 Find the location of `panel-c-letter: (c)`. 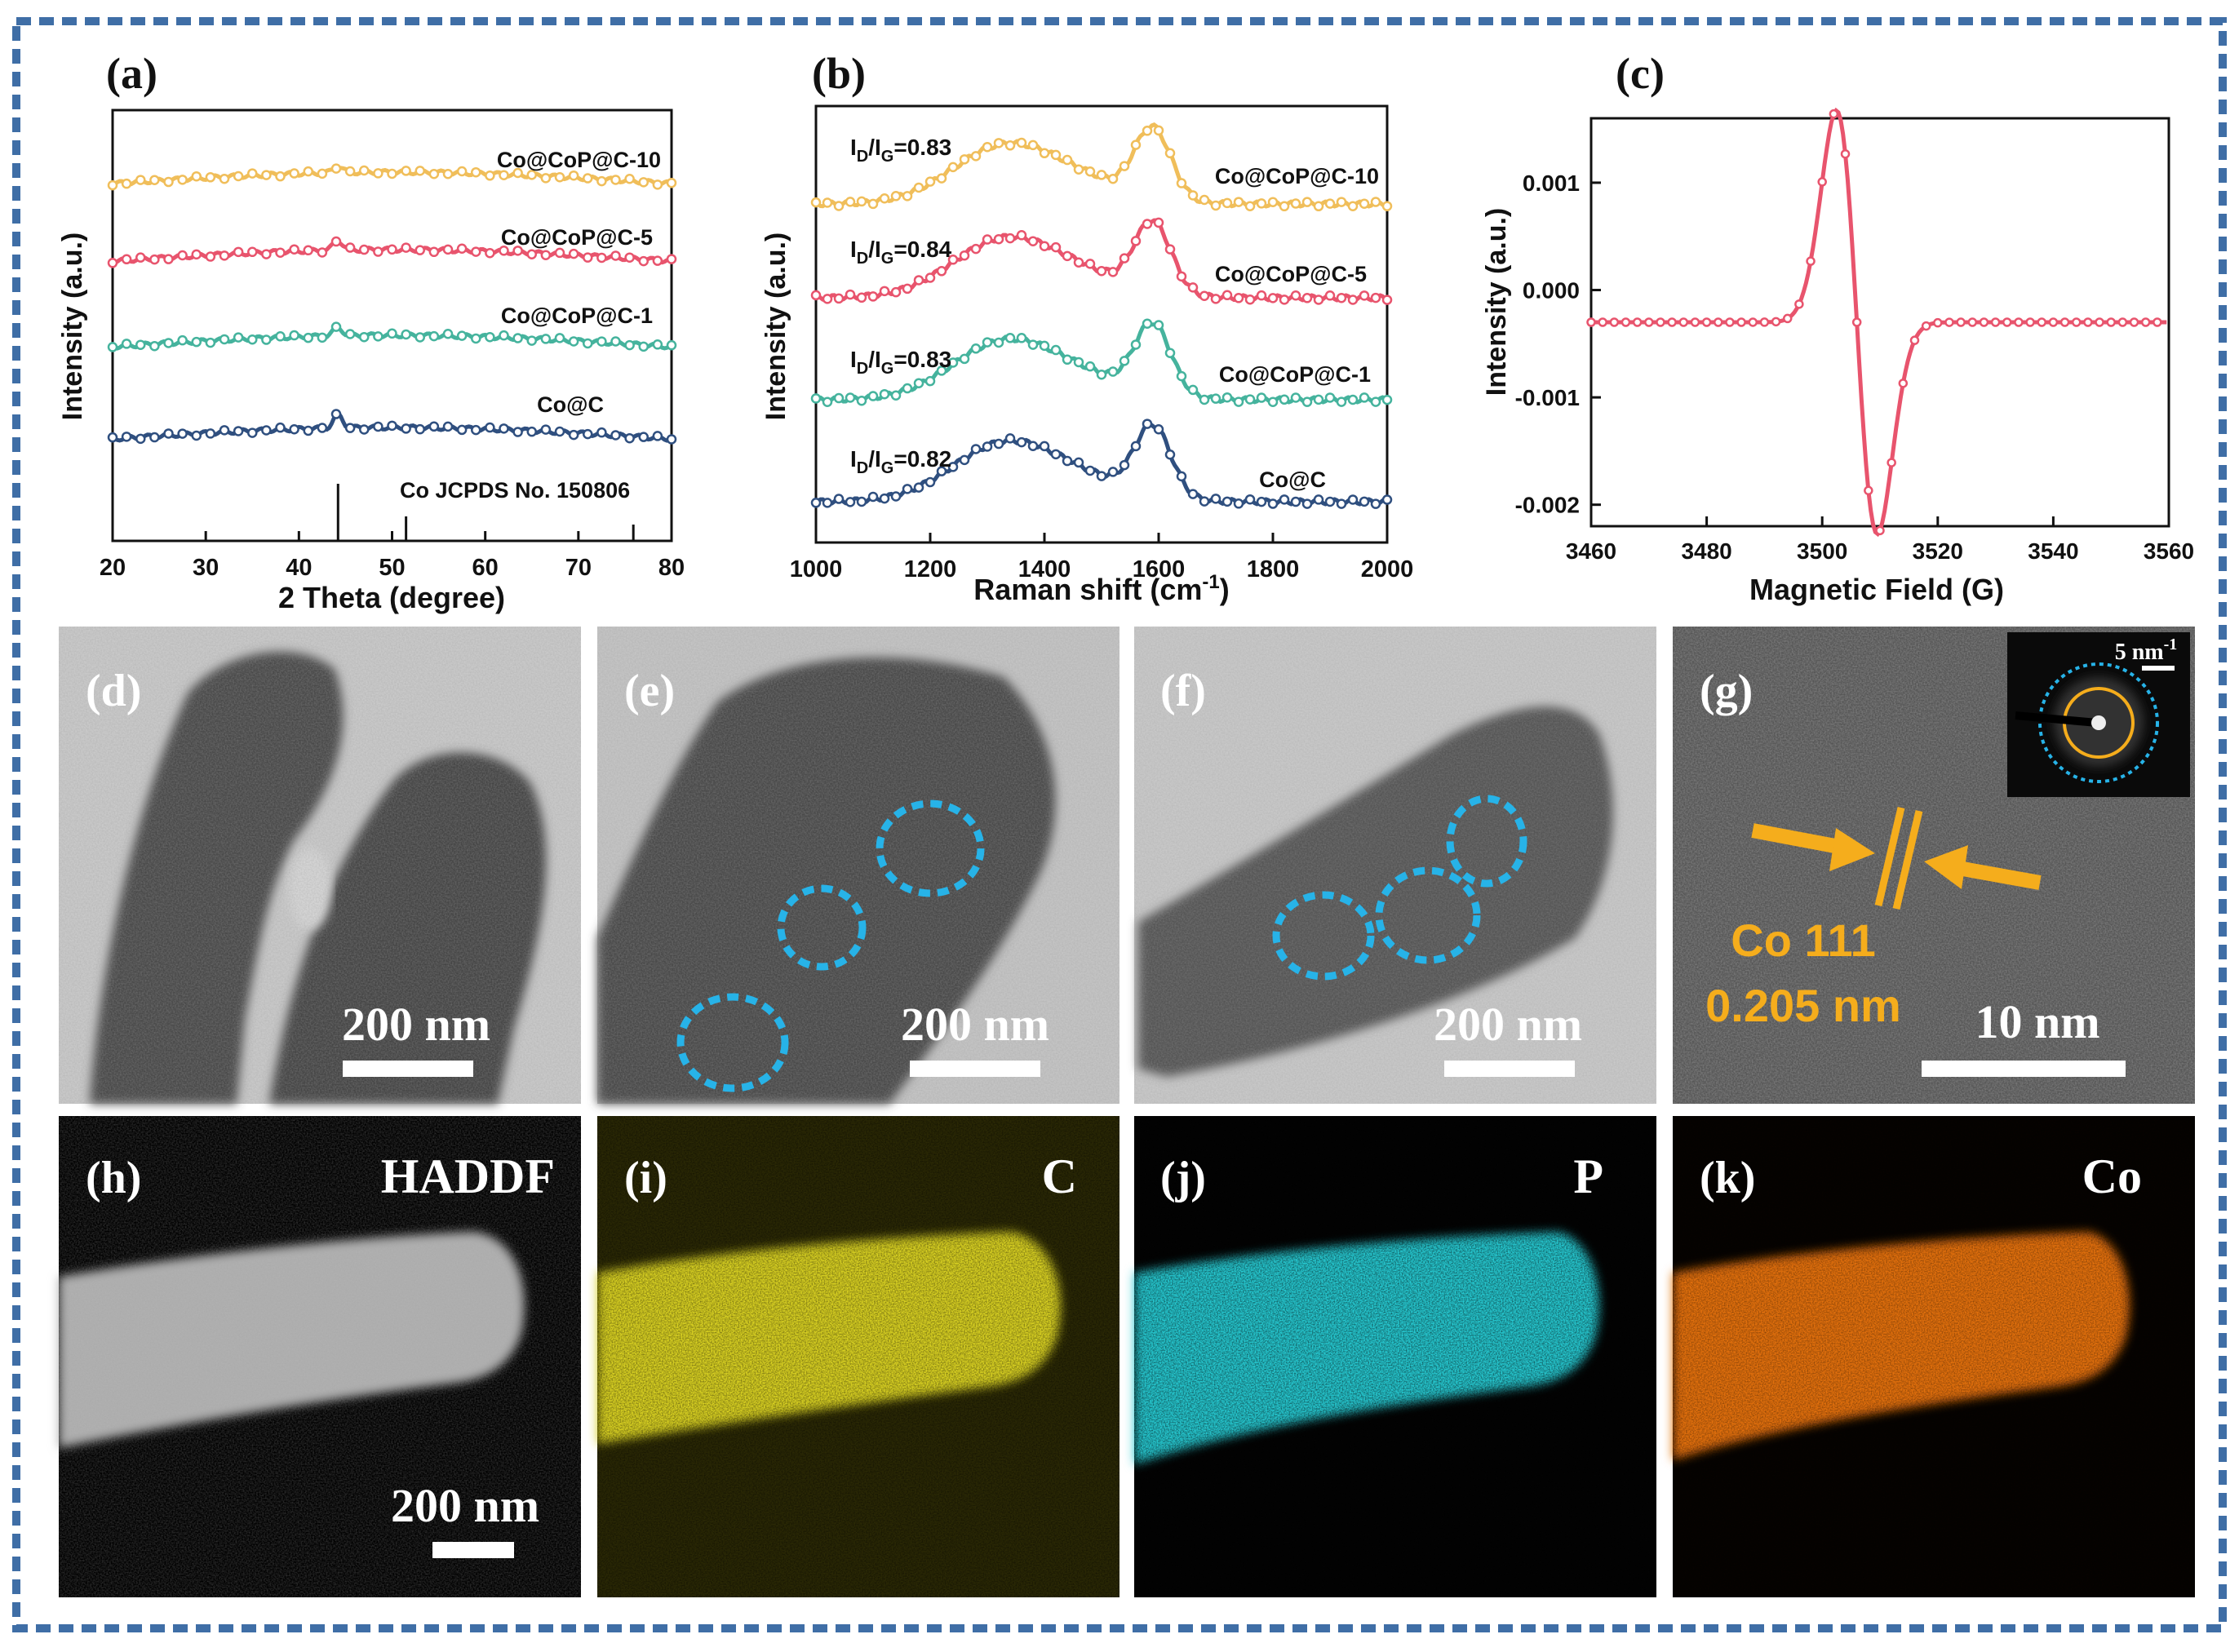

panel-c-letter: (c) is located at coordinates (1640, 73).